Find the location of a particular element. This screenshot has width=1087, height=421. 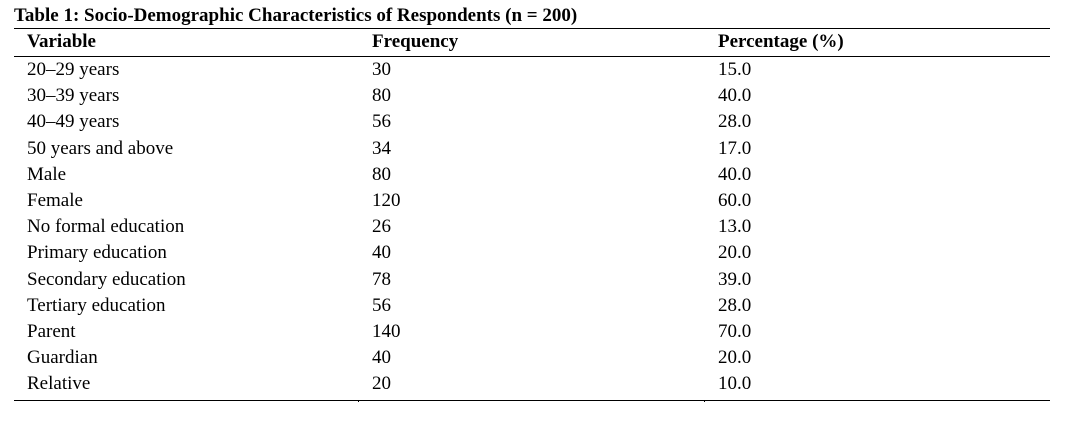

table-top-rule is located at coordinates (532, 28).